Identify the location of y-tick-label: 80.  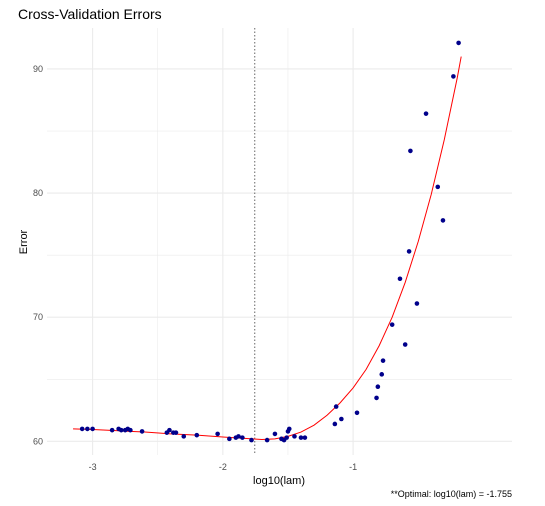
(38, 193).